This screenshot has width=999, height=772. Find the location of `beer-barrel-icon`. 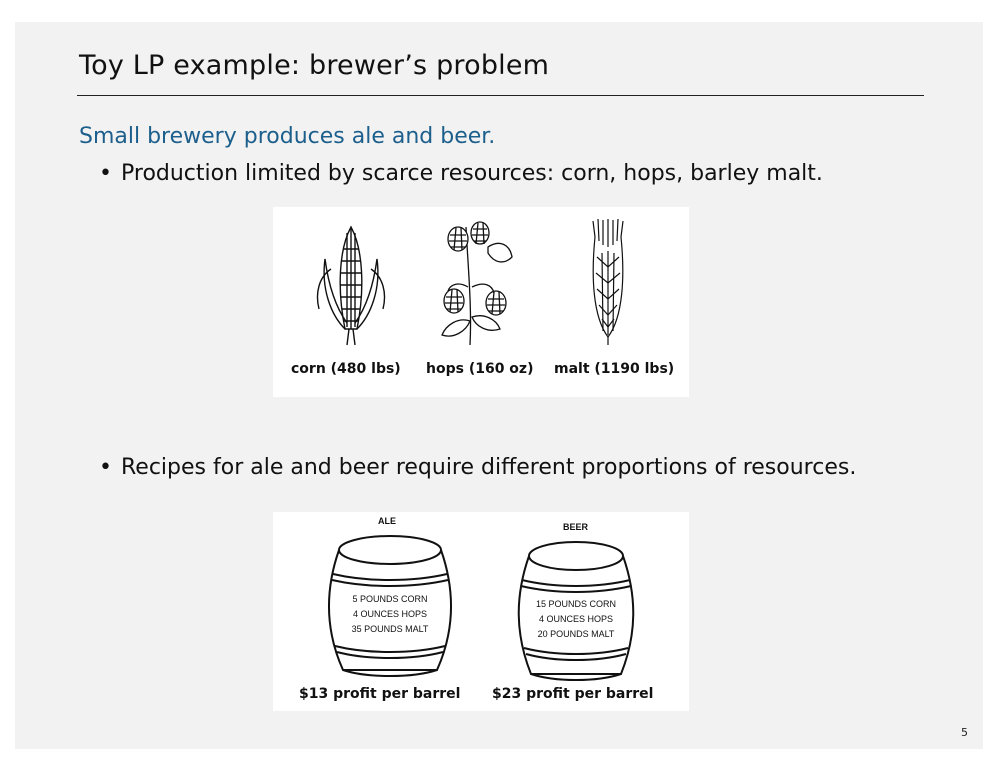

beer-barrel-icon is located at coordinates (576, 611).